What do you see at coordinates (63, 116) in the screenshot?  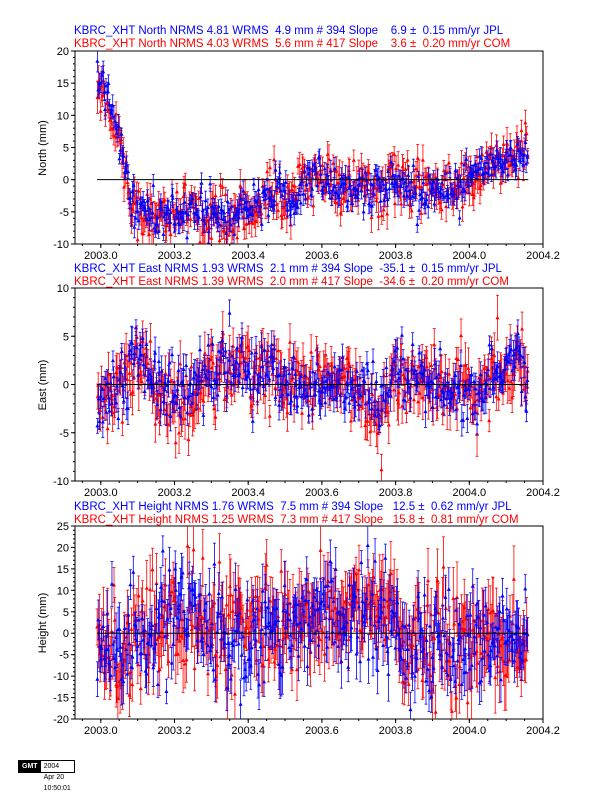 I see `north-ytick-label: 10` at bounding box center [63, 116].